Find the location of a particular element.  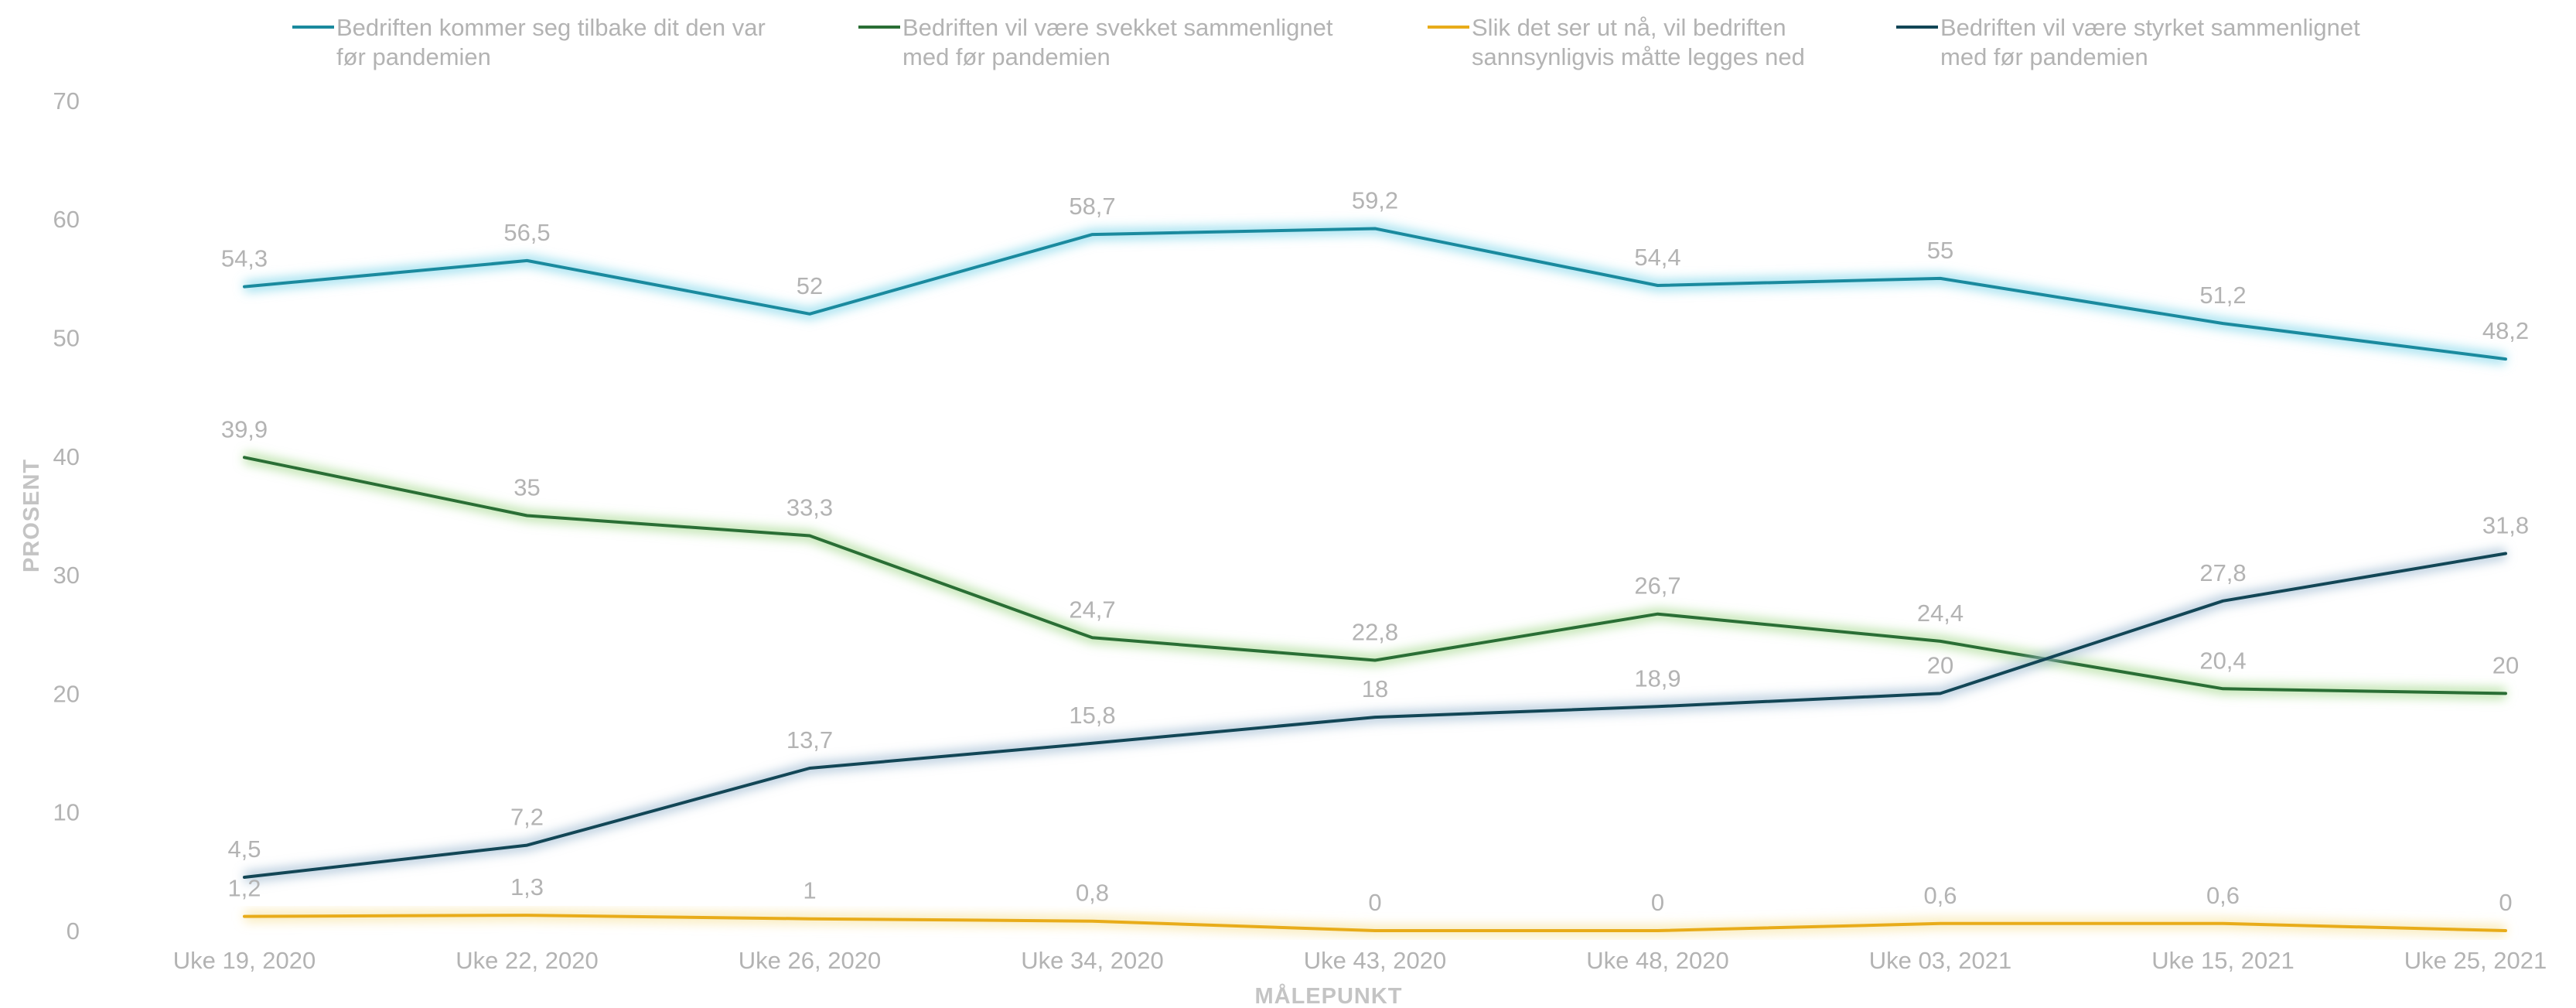

data-label: 54,4 is located at coordinates (1657, 257).